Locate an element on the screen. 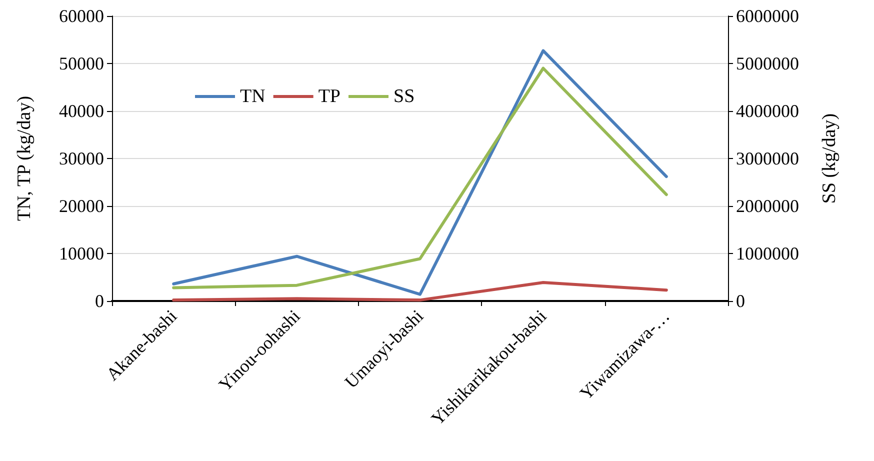  y-tick-label: 50000 is located at coordinates (81, 64).